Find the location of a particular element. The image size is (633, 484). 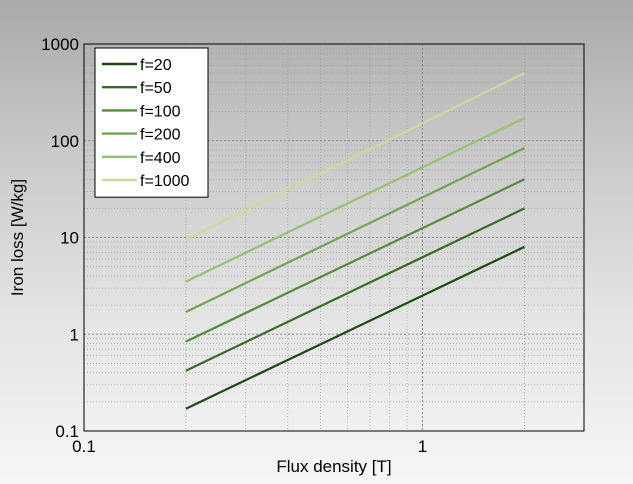

y-tick-label: 10 is located at coordinates (69, 238).